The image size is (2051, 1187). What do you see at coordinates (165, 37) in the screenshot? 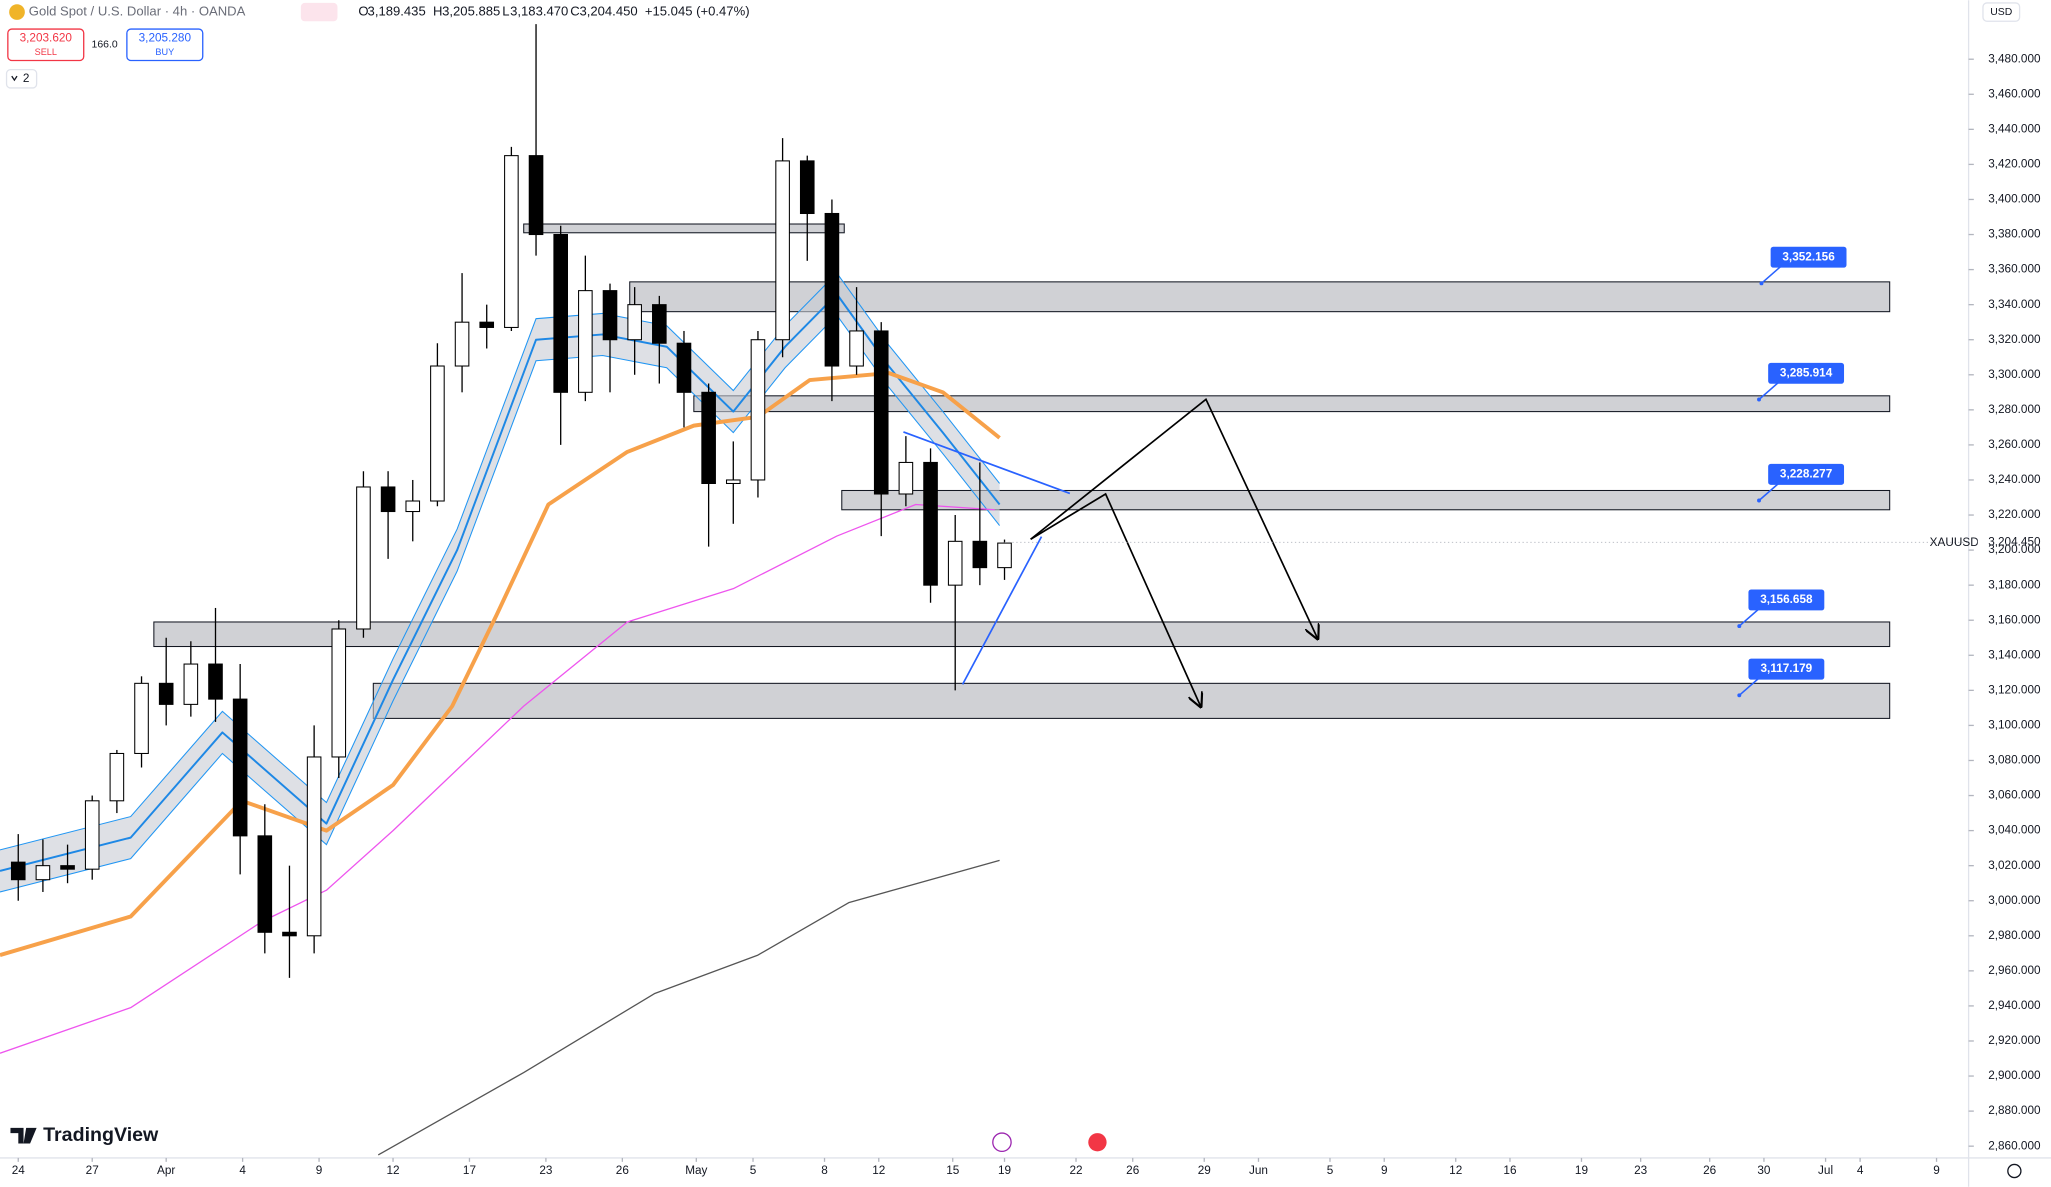
I see `buy-price: 3,205.280` at bounding box center [165, 37].